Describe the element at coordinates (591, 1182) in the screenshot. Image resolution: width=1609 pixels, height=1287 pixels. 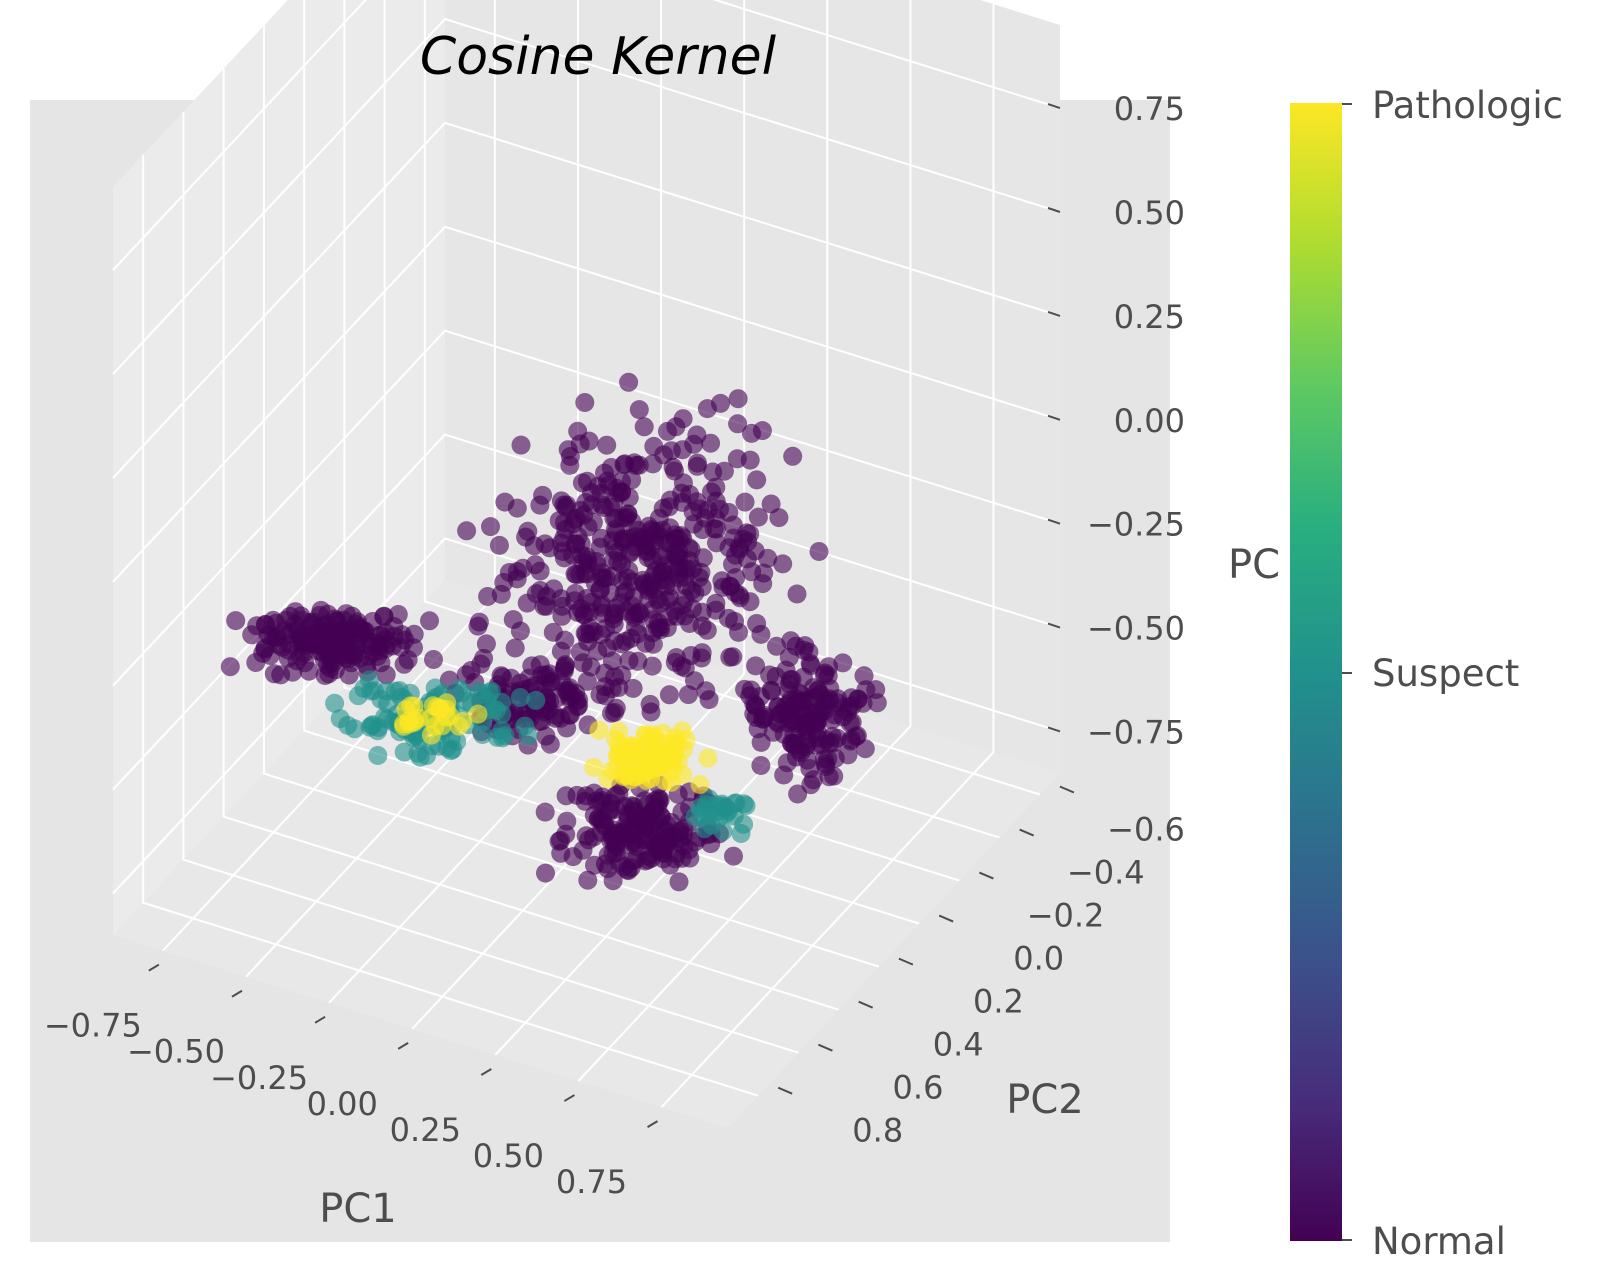
I see `x-tick-label: 0.75` at that location.